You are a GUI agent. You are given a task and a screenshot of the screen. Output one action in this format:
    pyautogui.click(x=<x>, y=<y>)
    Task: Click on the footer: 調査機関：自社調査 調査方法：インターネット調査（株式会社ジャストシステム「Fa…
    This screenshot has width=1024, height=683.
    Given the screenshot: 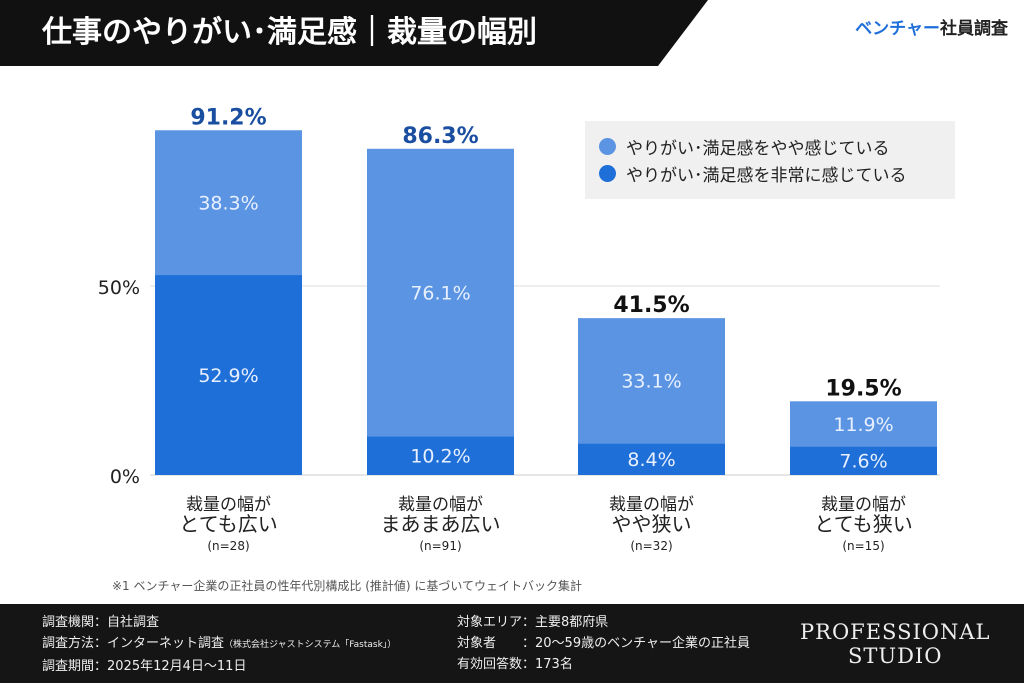 What is the action you would take?
    pyautogui.click(x=512, y=643)
    